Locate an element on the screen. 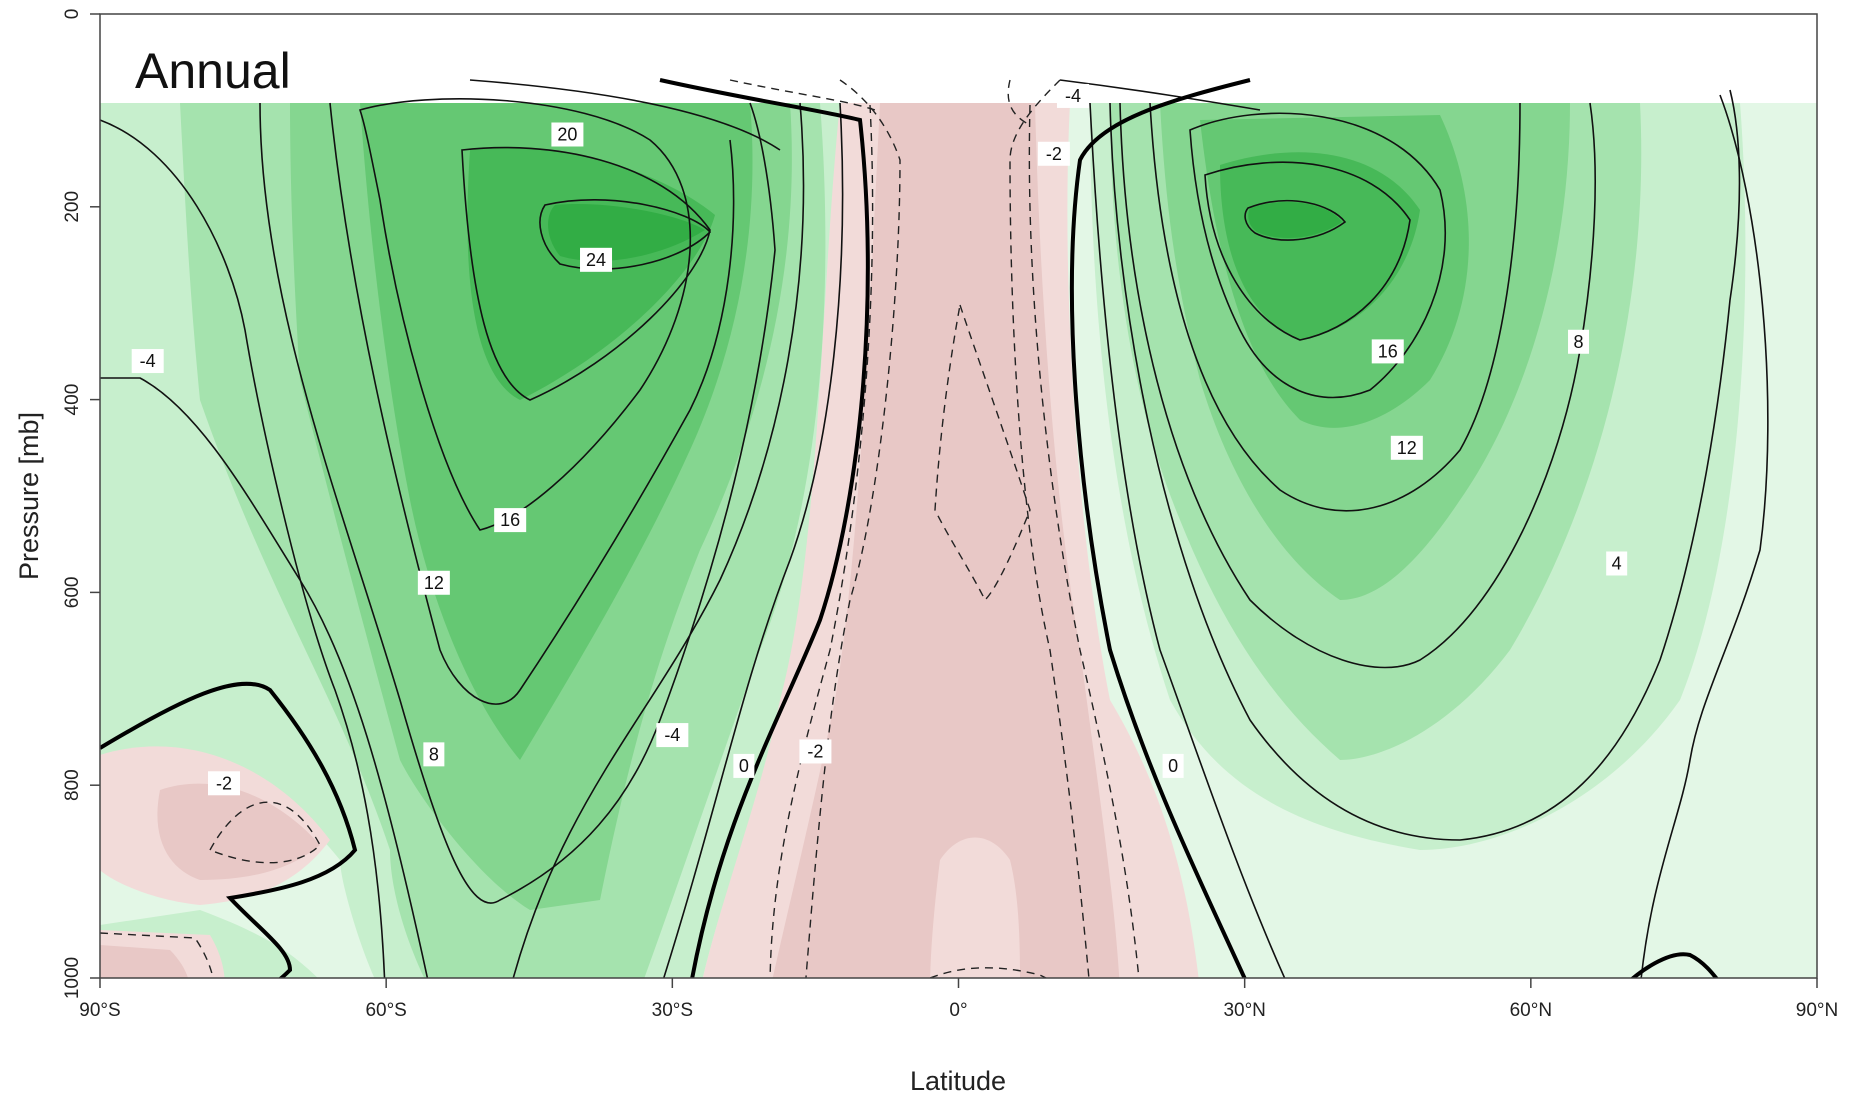 The image size is (1852, 1100). contour-label-16: 4 is located at coordinates (1617, 563).